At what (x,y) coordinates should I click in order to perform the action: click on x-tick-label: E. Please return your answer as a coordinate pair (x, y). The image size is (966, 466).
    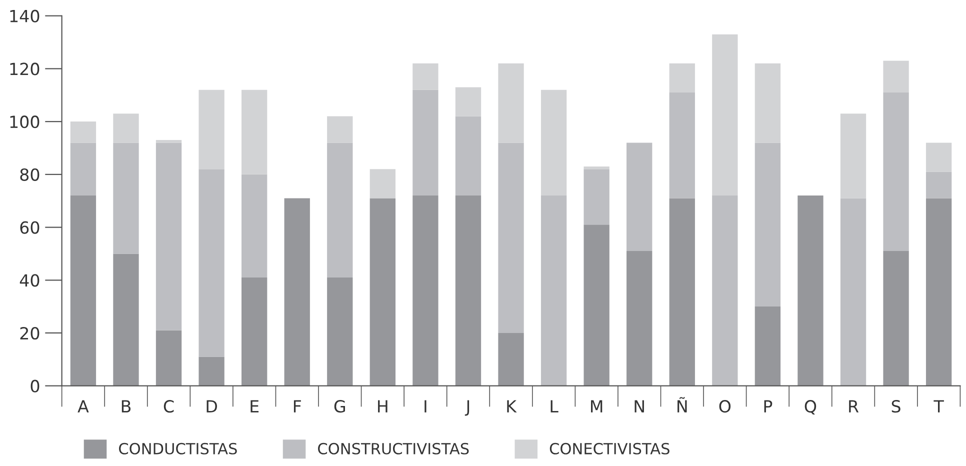
    Looking at the image, I should click on (254, 406).